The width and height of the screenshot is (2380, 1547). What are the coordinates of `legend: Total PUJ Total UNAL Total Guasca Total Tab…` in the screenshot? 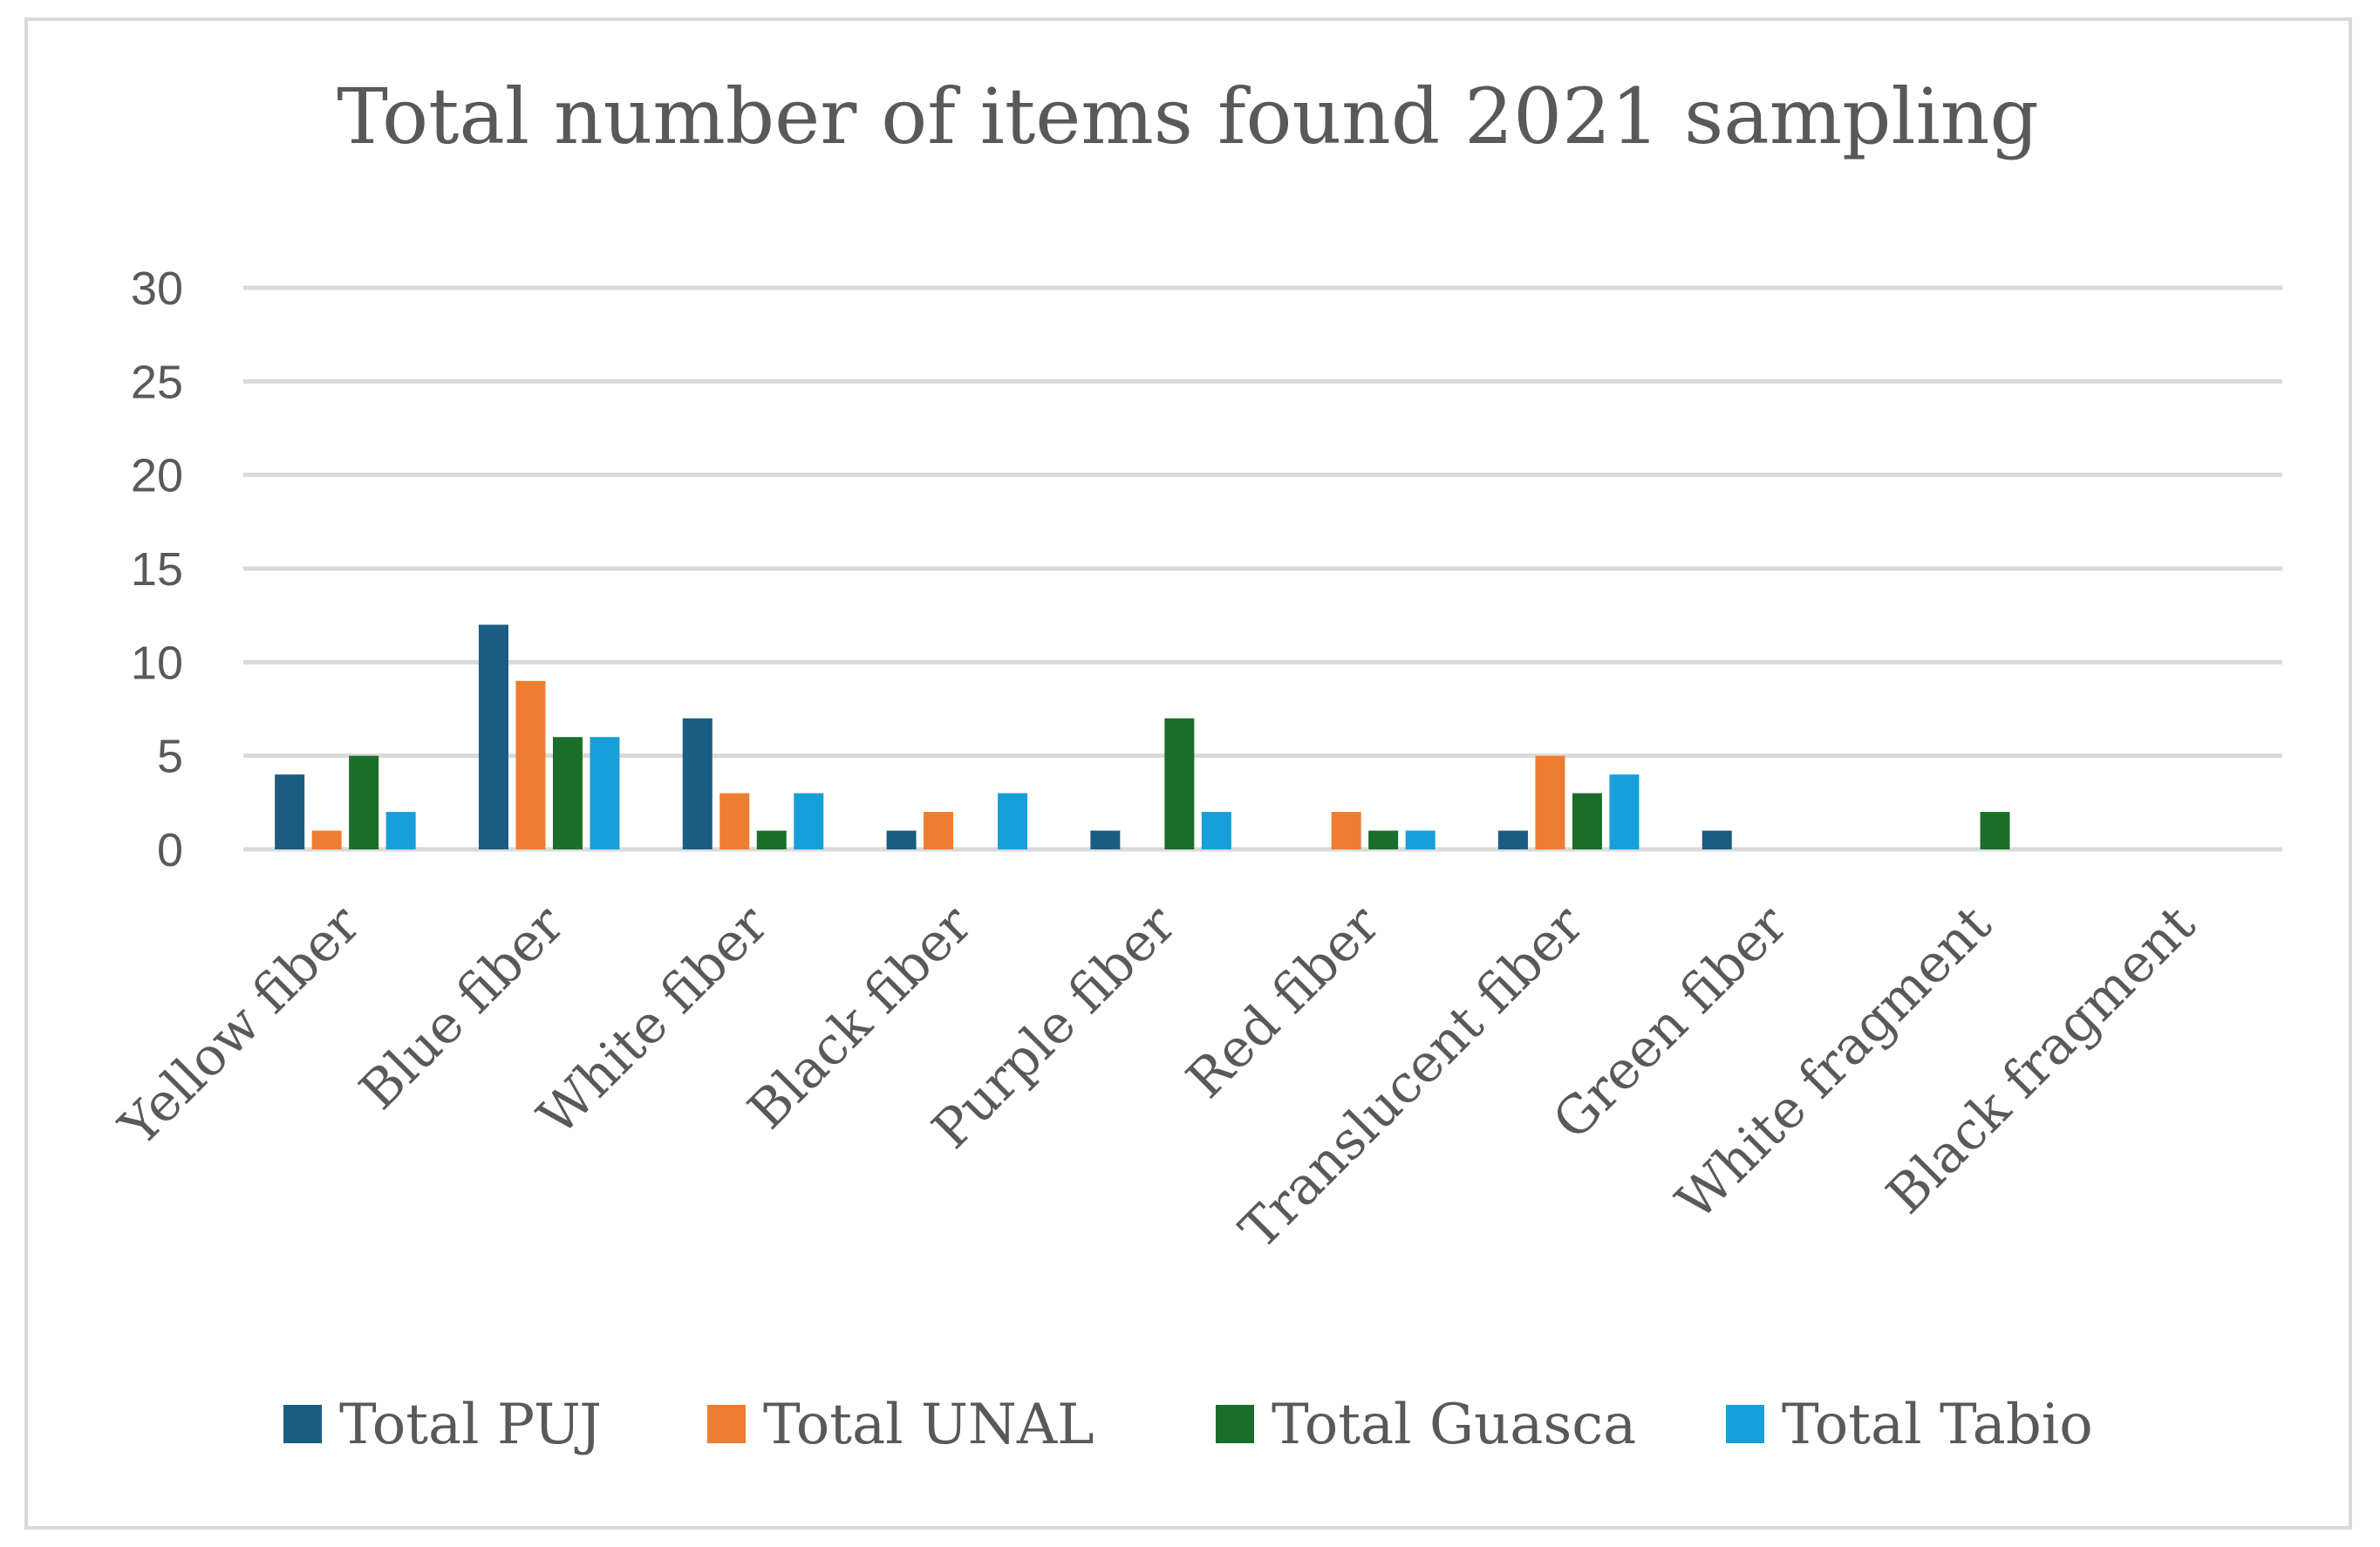 It's located at (1188, 1425).